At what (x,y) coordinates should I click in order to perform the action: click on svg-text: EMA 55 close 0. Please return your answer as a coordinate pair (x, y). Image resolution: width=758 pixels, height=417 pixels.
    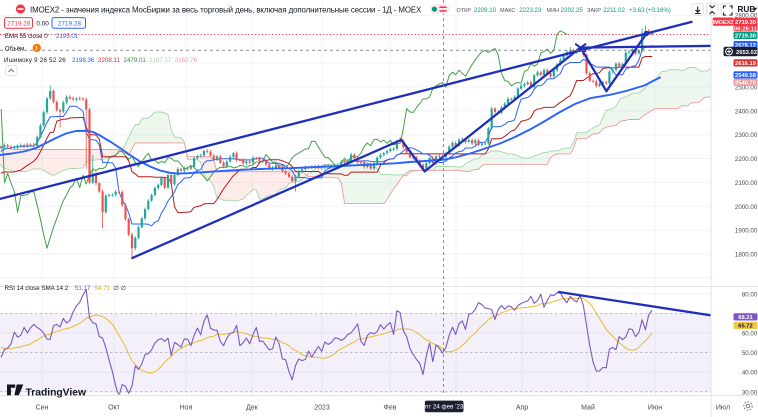
    Looking at the image, I should click on (27, 36).